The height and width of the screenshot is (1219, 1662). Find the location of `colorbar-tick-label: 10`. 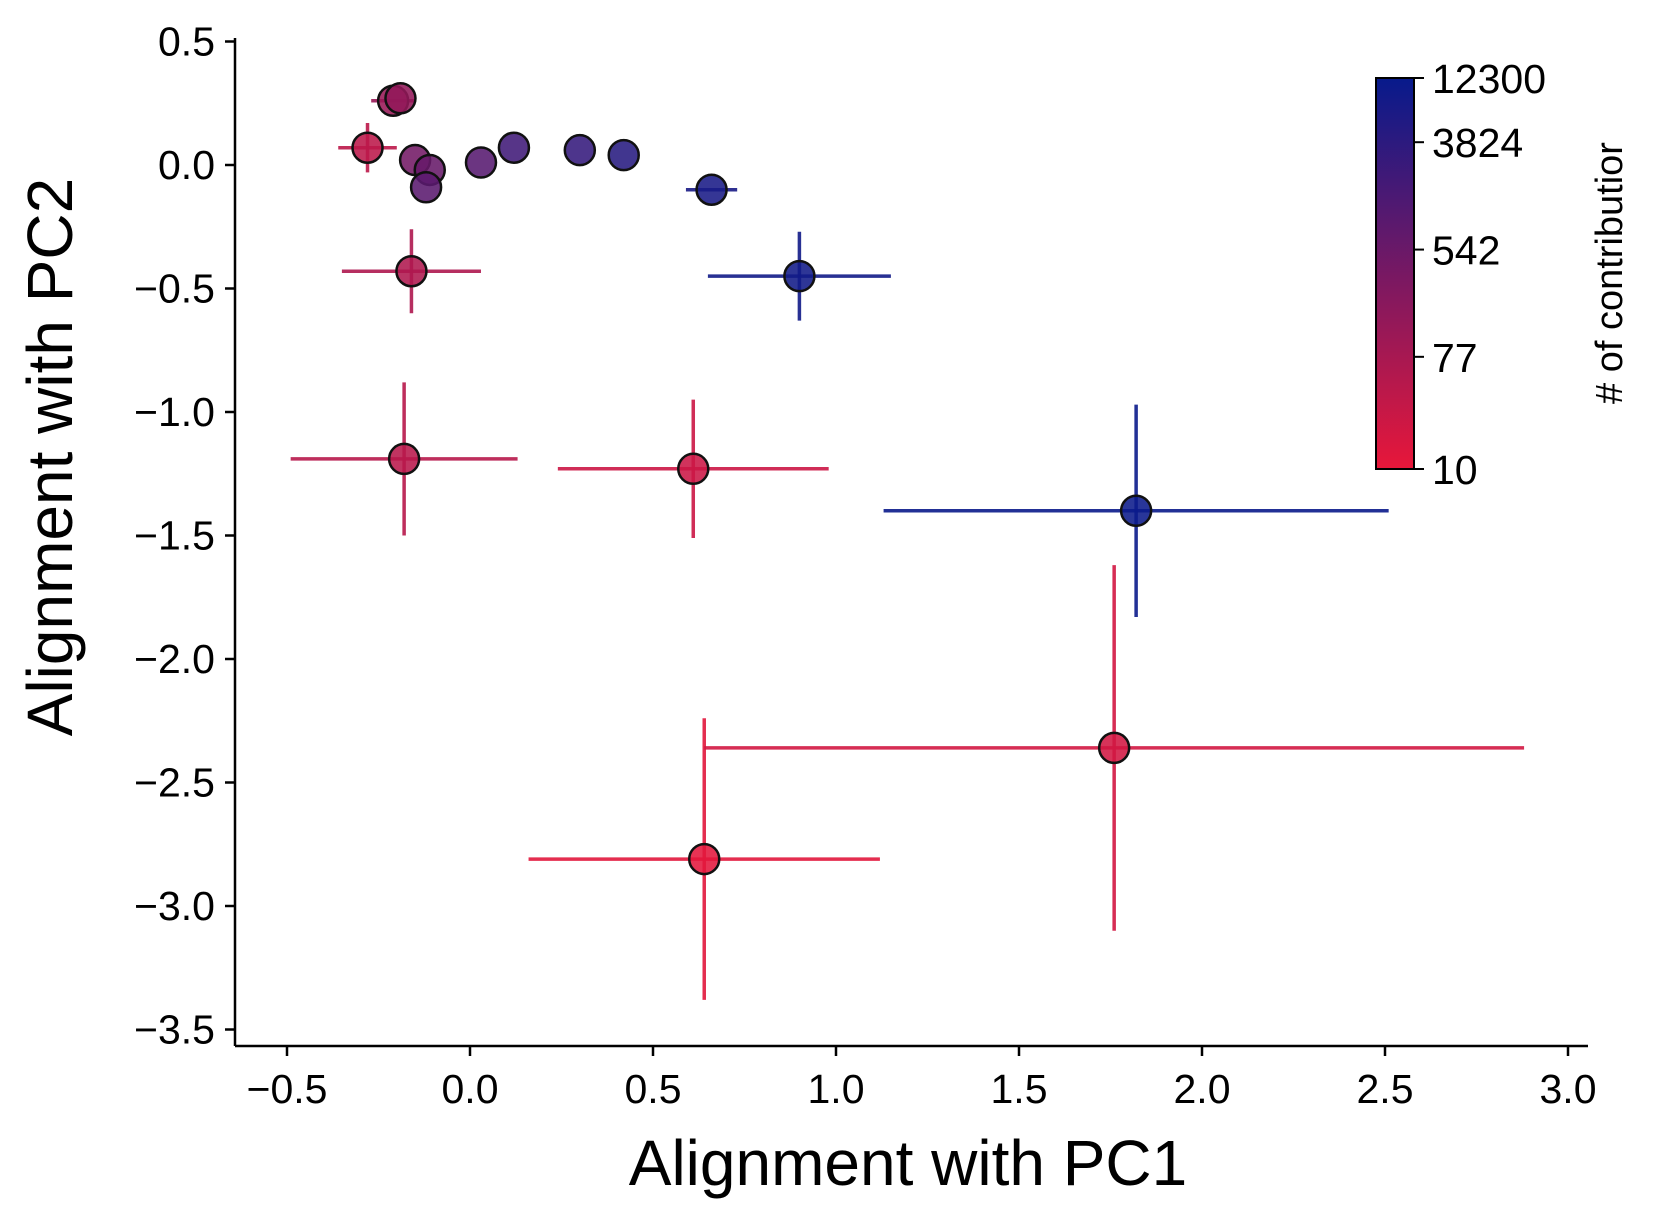

colorbar-tick-label: 10 is located at coordinates (1455, 470).